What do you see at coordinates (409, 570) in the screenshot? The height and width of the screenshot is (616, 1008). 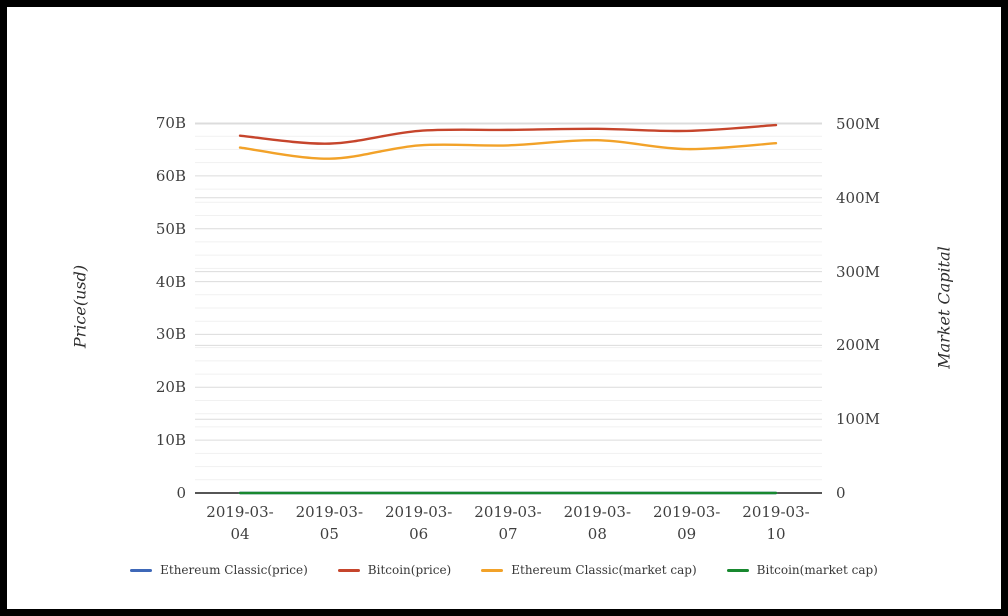 I see `legend-label: Bitcoin(price)` at bounding box center [409, 570].